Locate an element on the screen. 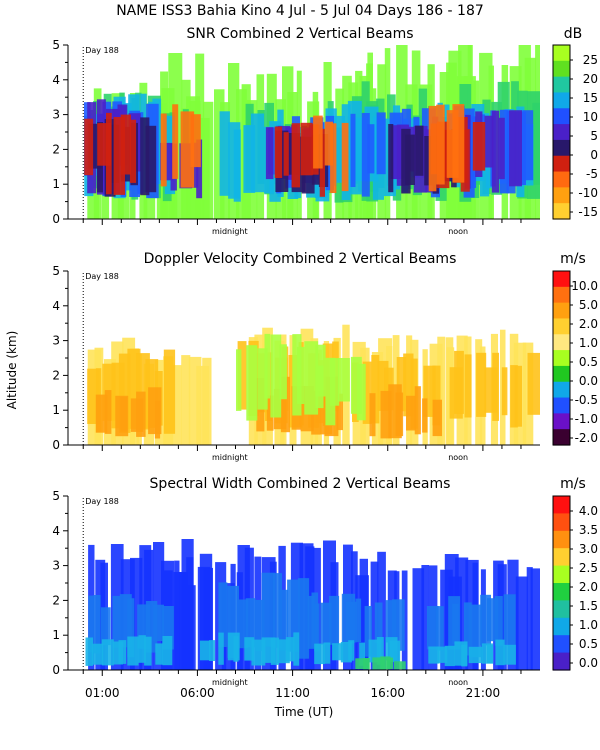 This screenshot has height=750, width=600. panel-snr-title: SNR Combined 2 Vertical Beams is located at coordinates (299, 34).